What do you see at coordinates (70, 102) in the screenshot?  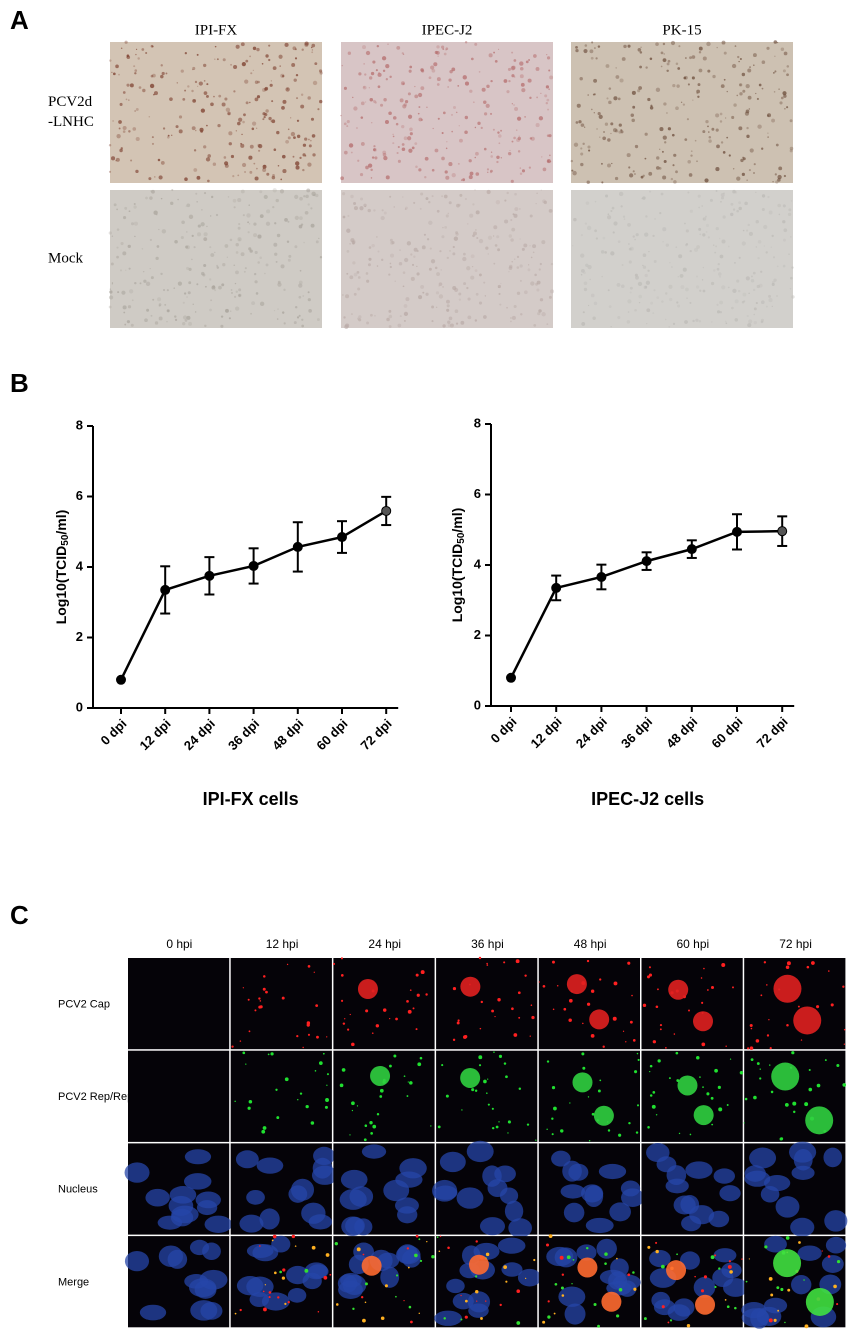 I see `row-label: PCV2d` at bounding box center [70, 102].